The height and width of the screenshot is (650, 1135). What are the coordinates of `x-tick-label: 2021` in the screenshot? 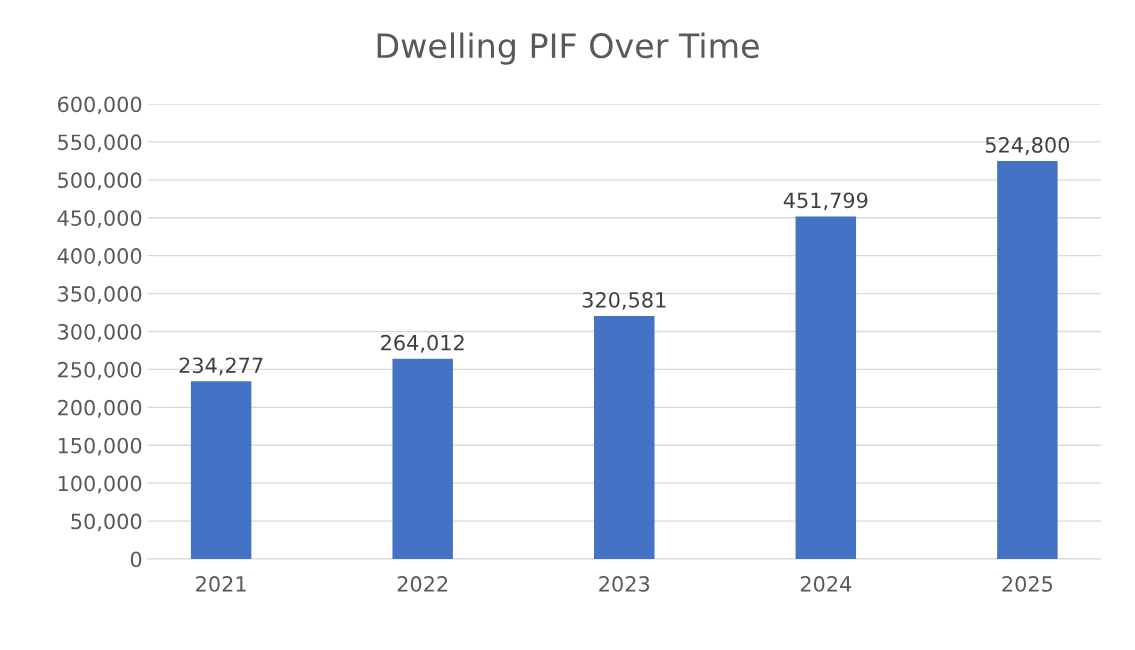 It's located at (221, 584).